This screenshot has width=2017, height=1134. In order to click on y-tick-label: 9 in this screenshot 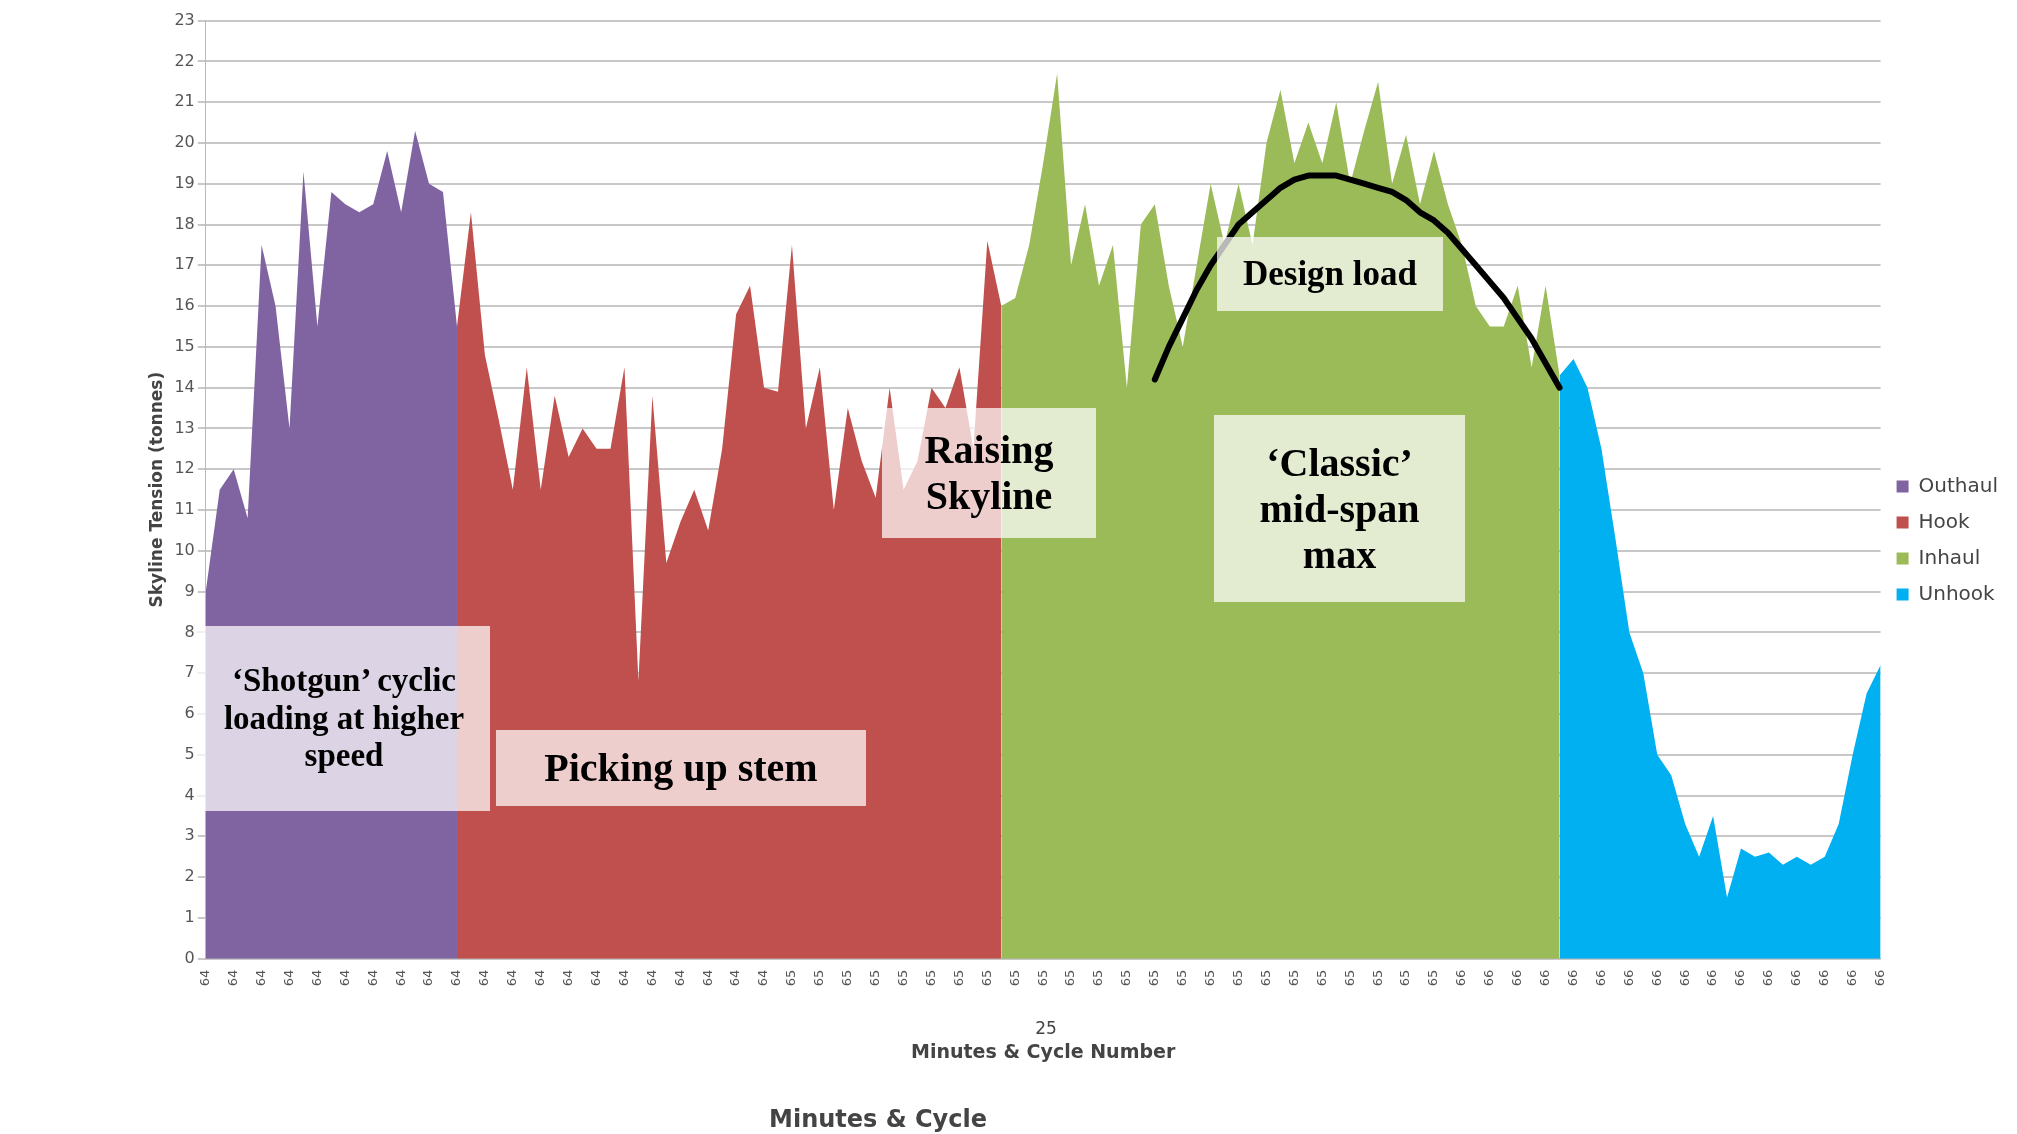, I will do `click(189, 590)`.